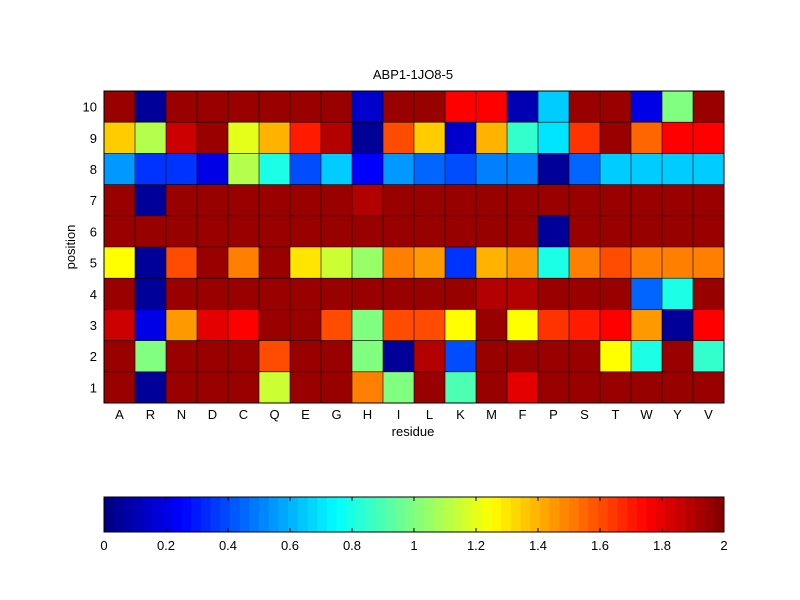 Image resolution: width=800 pixels, height=600 pixels. I want to click on y-tick-label: 3, so click(93, 325).